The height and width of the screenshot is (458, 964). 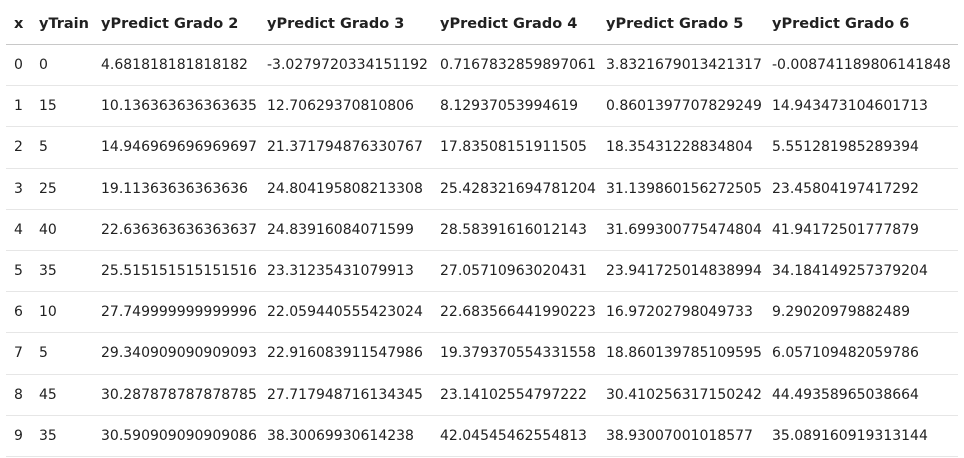 I want to click on column-header-ypredict-grado-2: yPredict Grado 2, so click(x=176, y=24).